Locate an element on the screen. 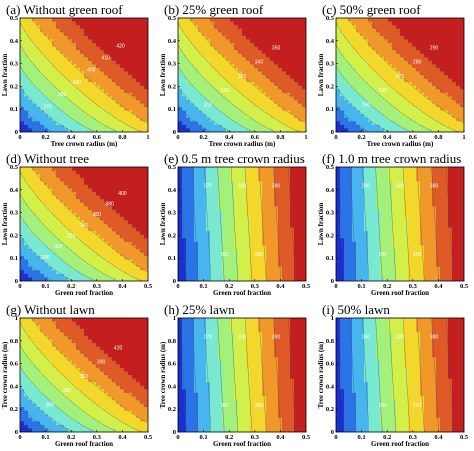  y-tick-label: 0.3 is located at coordinates (172, 64).